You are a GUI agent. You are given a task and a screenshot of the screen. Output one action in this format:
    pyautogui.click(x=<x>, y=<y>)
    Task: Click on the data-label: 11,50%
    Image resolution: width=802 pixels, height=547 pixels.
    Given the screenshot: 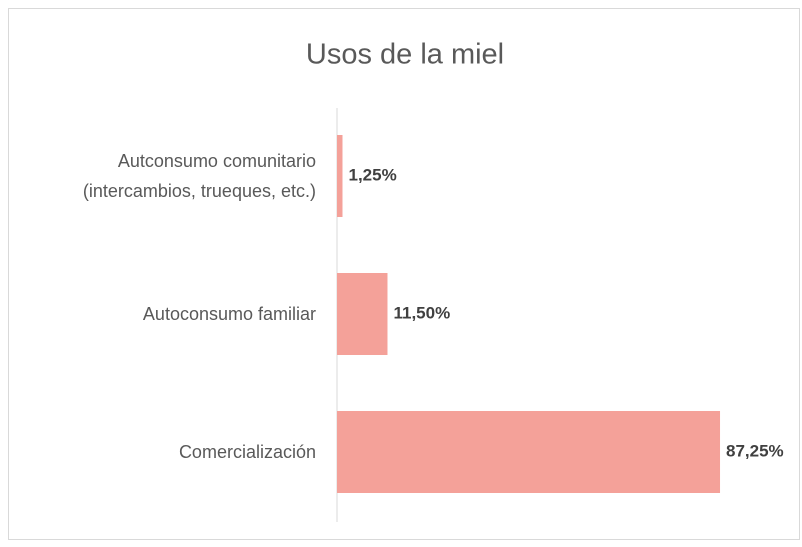 What is the action you would take?
    pyautogui.click(x=421, y=312)
    